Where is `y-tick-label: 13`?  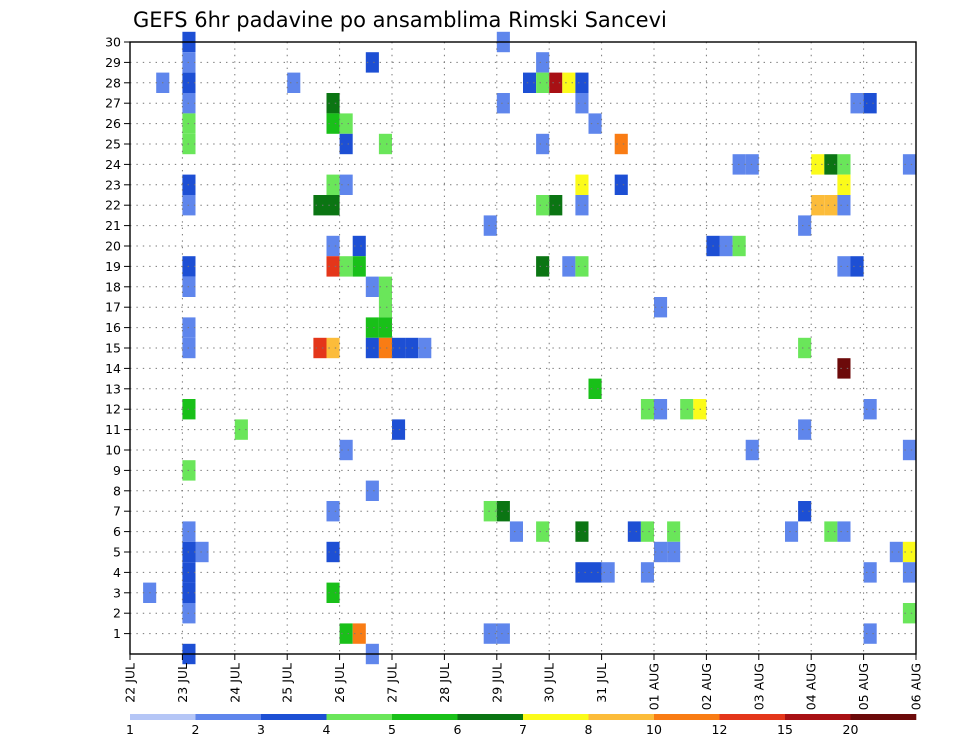
y-tick-label: 13 is located at coordinates (113, 388).